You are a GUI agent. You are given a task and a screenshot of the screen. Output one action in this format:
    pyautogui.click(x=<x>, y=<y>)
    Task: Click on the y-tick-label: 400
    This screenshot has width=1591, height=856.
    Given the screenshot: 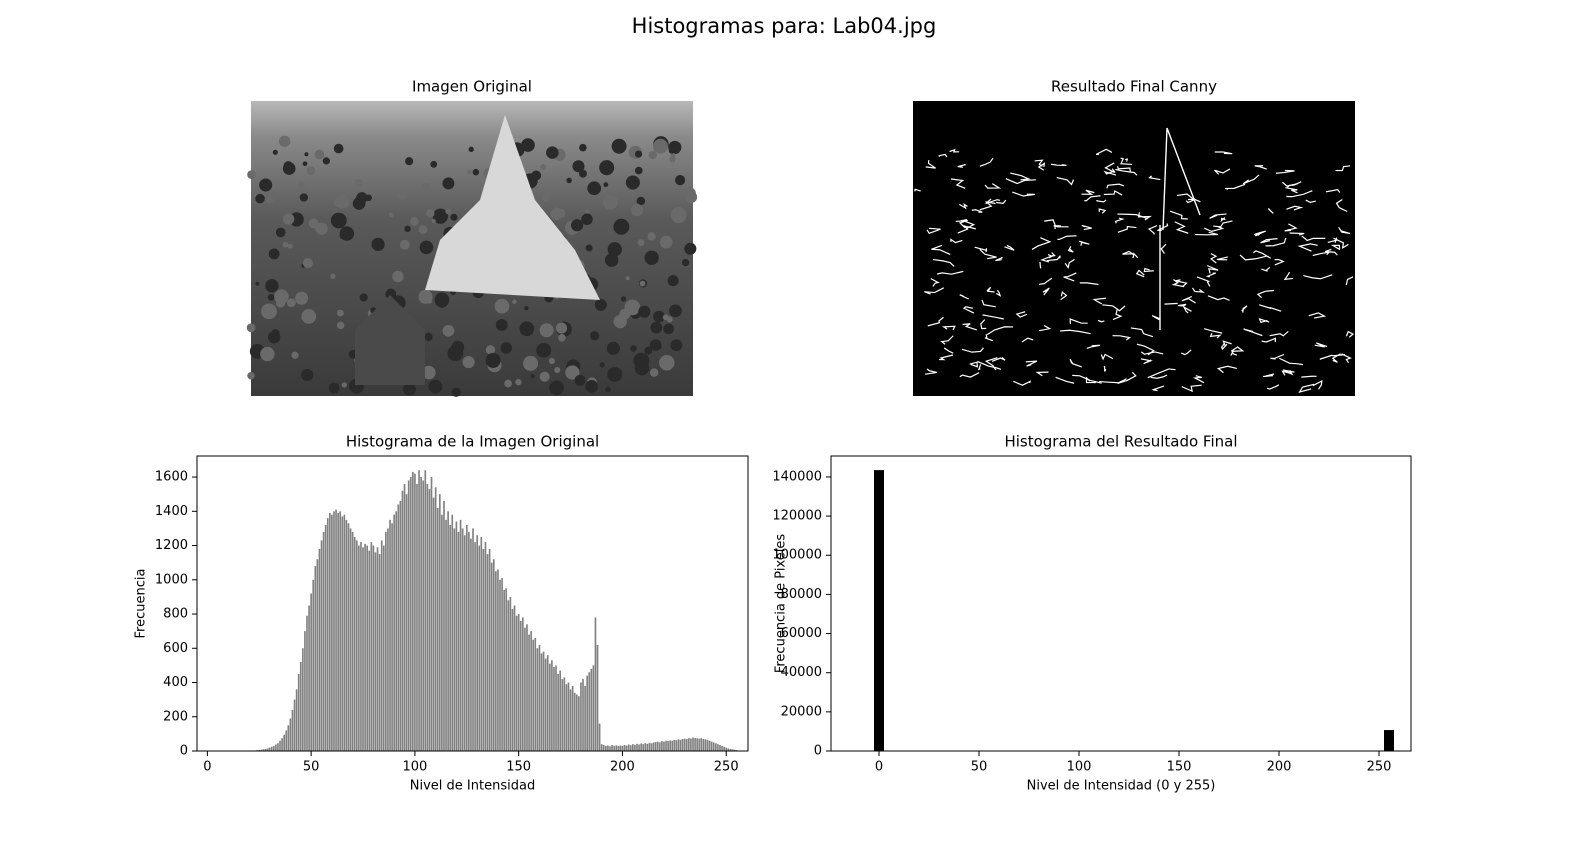 What is the action you would take?
    pyautogui.click(x=175, y=682)
    